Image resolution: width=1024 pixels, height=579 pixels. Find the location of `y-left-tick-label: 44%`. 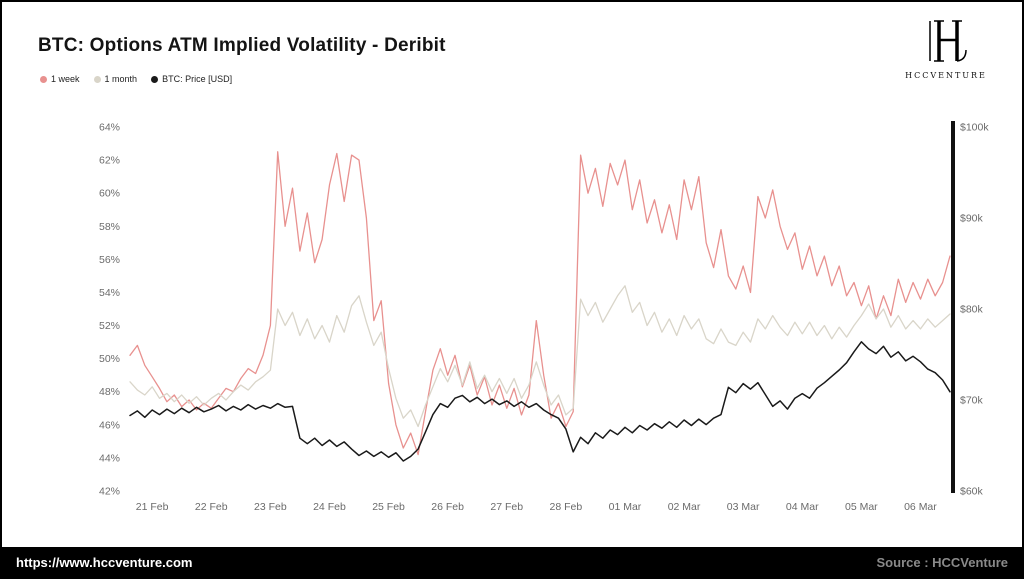

y-left-tick-label: 44% is located at coordinates (109, 458).